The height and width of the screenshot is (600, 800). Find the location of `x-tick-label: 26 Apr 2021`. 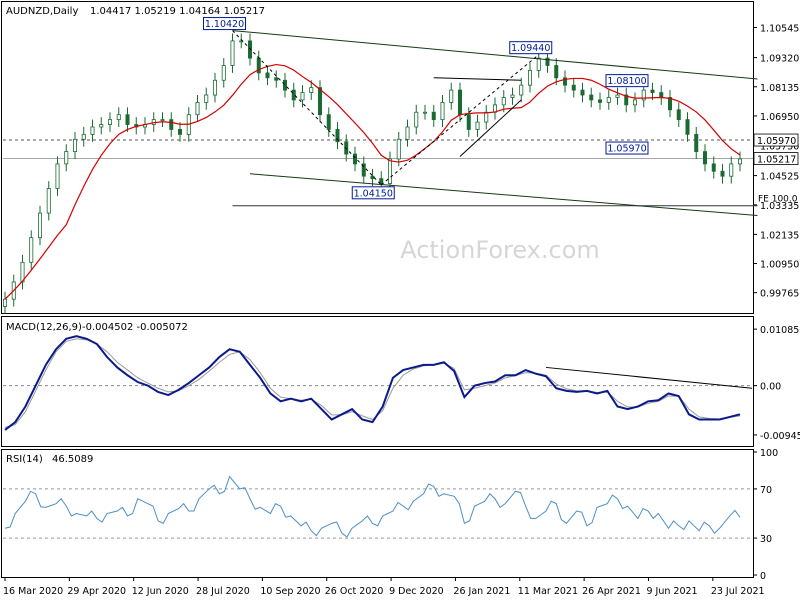

x-tick-label: 26 Apr 2021 is located at coordinates (611, 591).